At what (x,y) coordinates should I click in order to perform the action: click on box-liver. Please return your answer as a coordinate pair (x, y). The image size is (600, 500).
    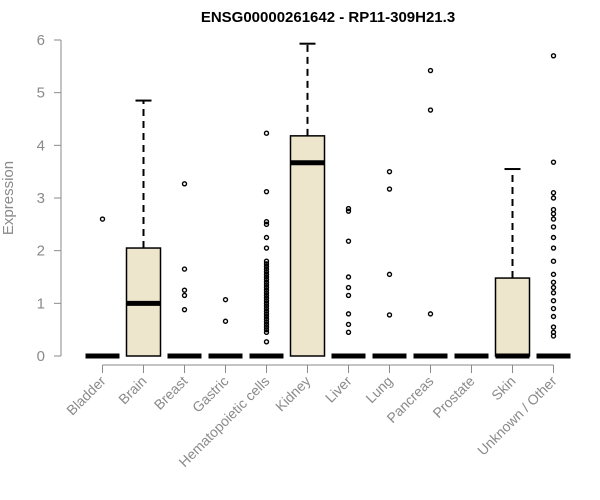
    Looking at the image, I should click on (348, 282).